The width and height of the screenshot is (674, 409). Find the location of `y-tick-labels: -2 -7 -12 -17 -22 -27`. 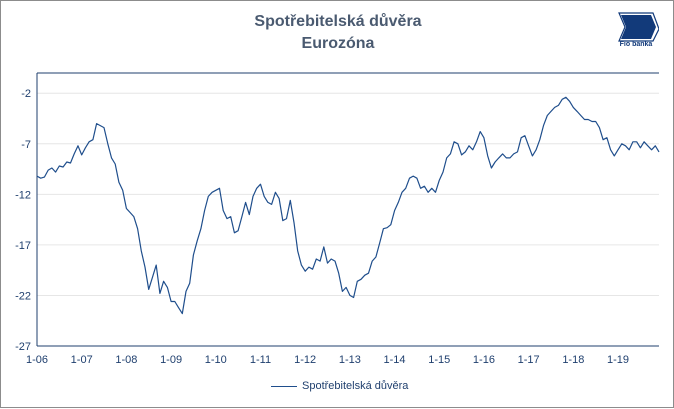

y-tick-labels: -2 -7 -12 -17 -22 -27 is located at coordinates (23, 220).